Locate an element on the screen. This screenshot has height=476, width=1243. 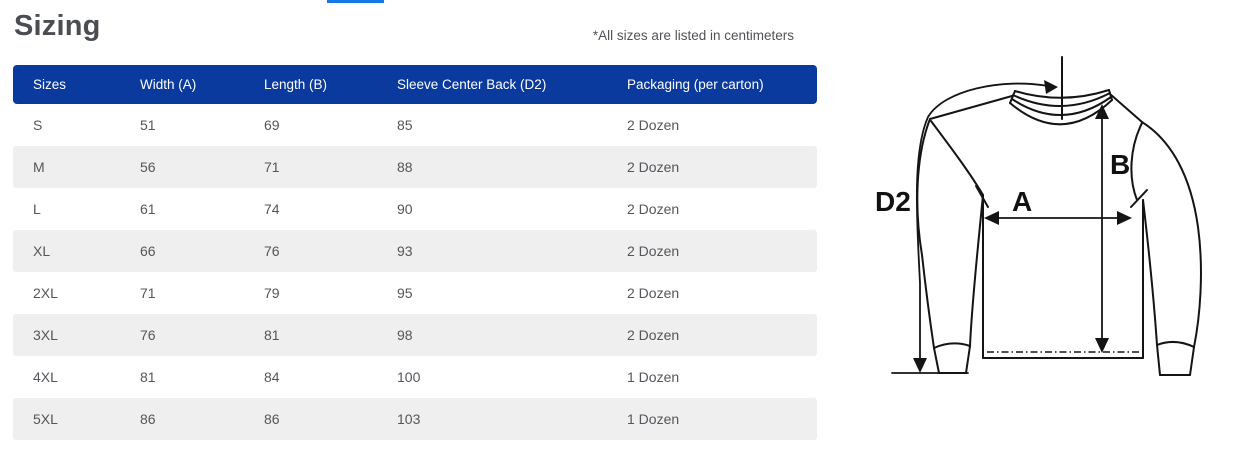
cell-width: 76 is located at coordinates (148, 335).